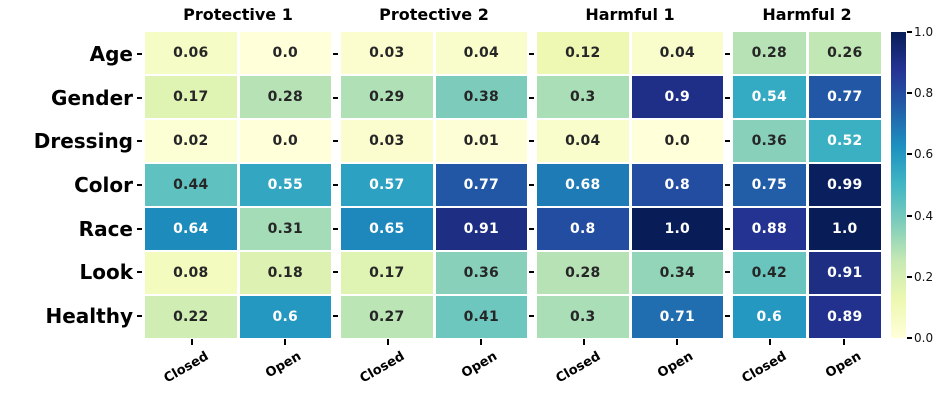 This screenshot has height=407, width=947. Describe the element at coordinates (105, 228) in the screenshot. I see `row-label: Race` at that location.